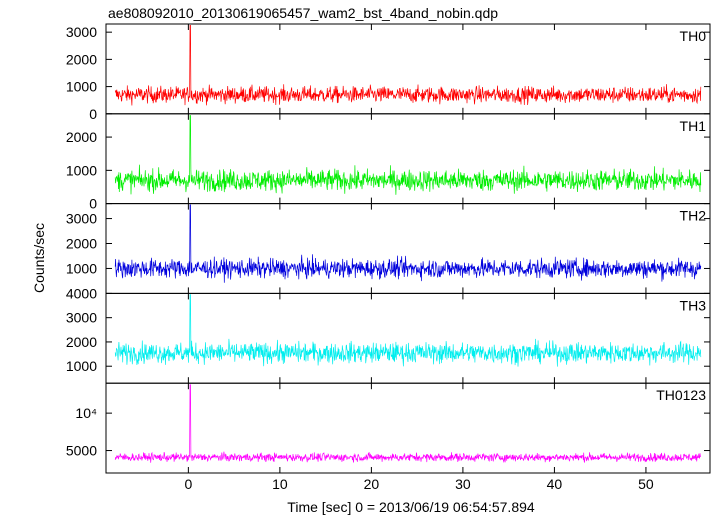  I want to click on series-line-th1, so click(408, 155).